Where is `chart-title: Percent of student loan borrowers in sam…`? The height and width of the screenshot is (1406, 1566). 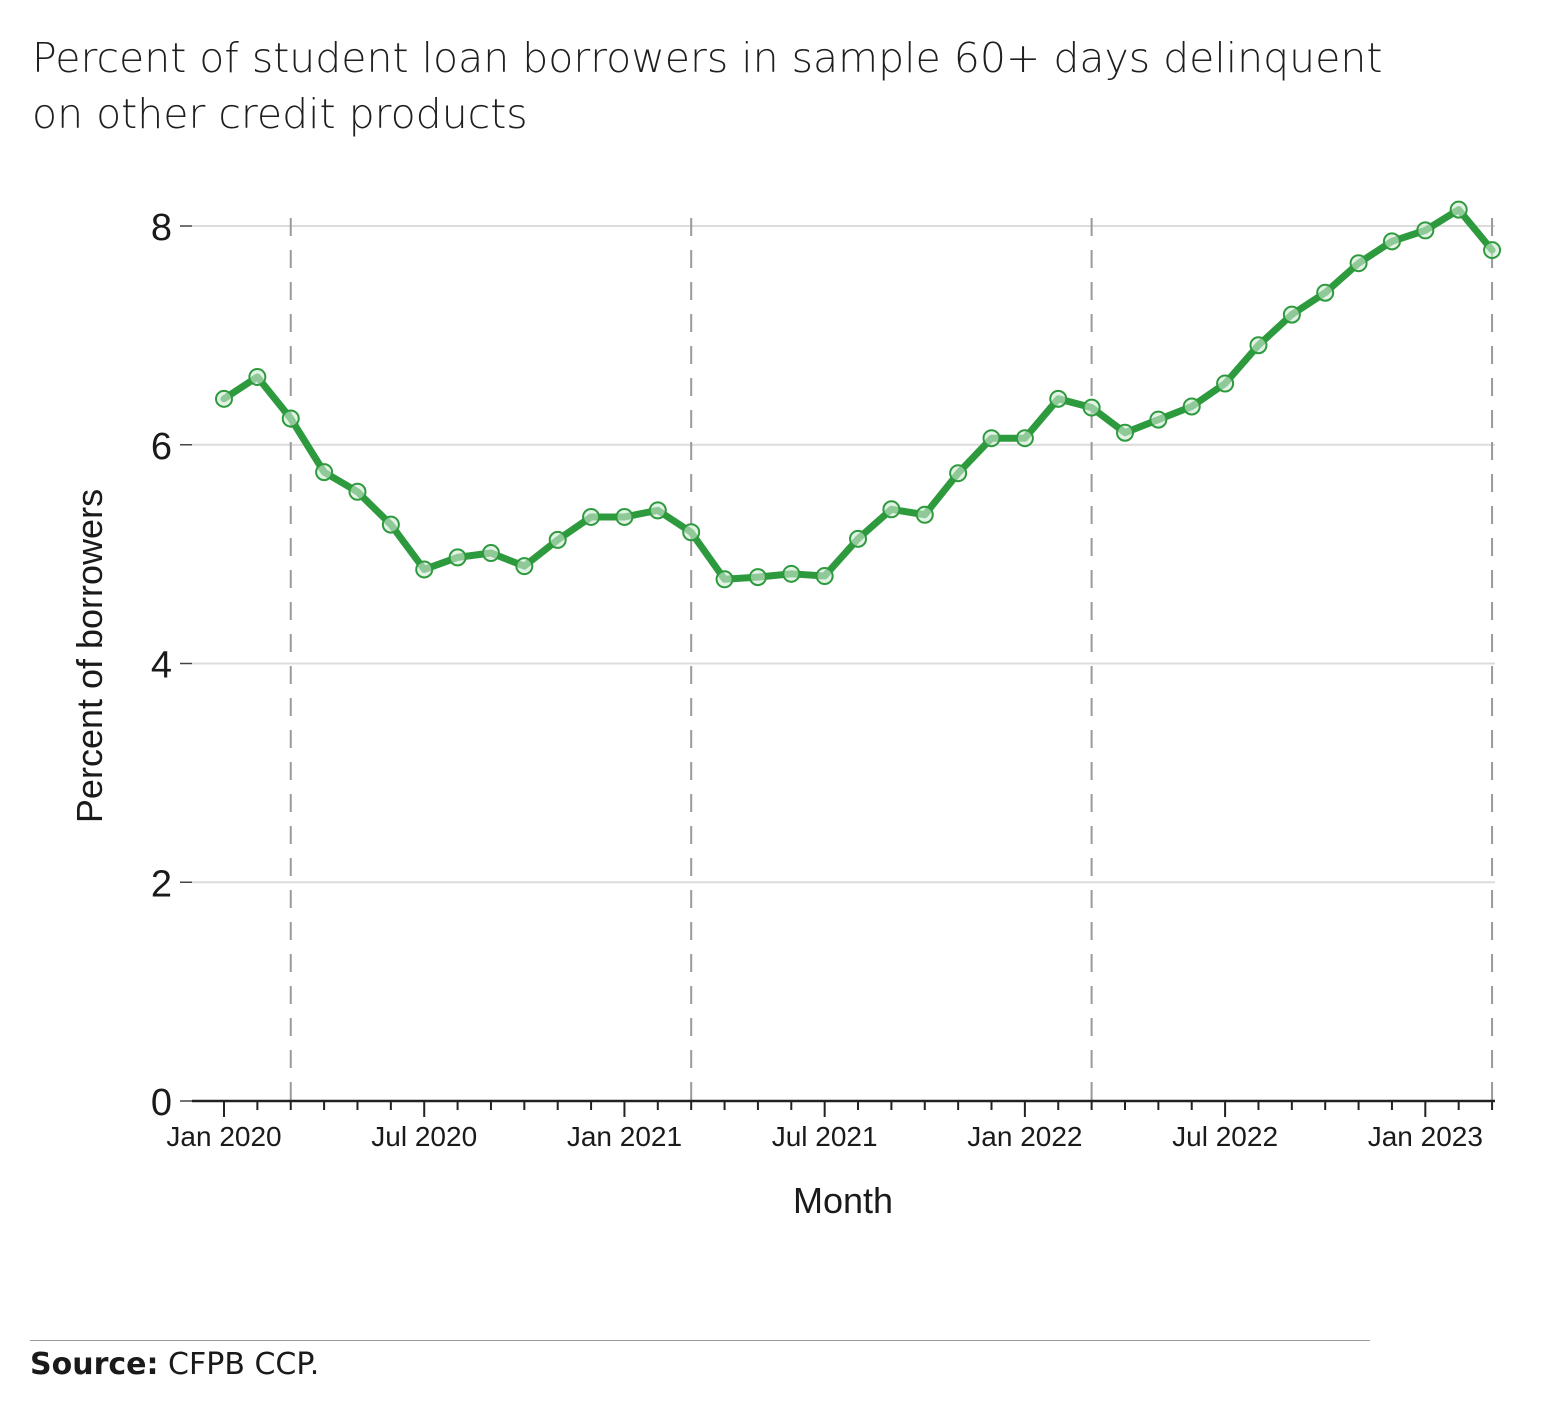 chart-title: Percent of student loan borrowers in sam… is located at coordinates (707, 86).